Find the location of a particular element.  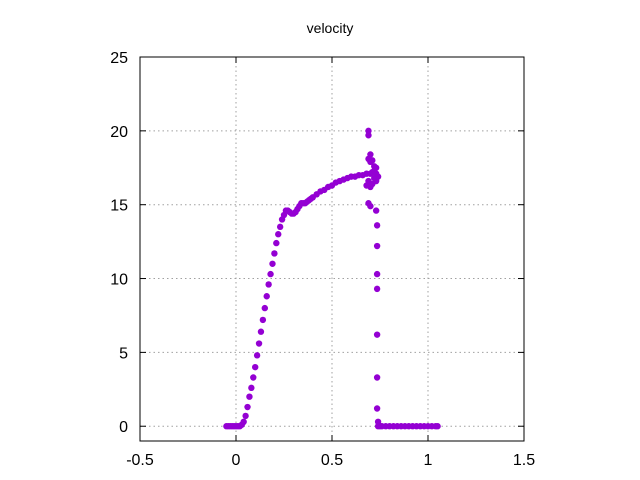

y-tick-label: 15 is located at coordinates (119, 206).